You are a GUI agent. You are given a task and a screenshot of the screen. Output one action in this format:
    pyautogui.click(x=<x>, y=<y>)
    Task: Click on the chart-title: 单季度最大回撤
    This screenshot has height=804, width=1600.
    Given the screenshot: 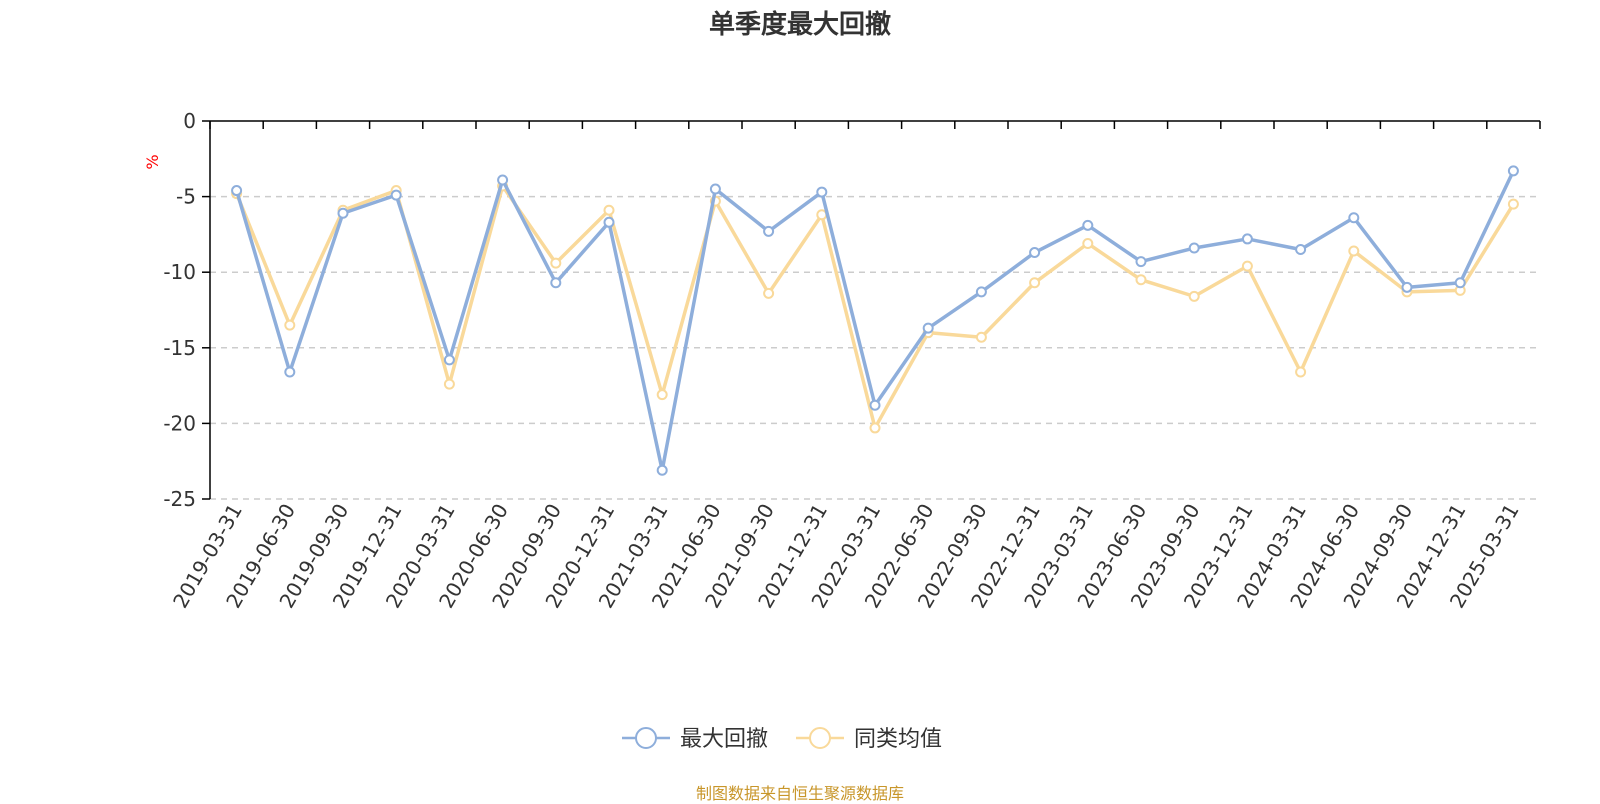 What is the action you would take?
    pyautogui.click(x=799, y=25)
    